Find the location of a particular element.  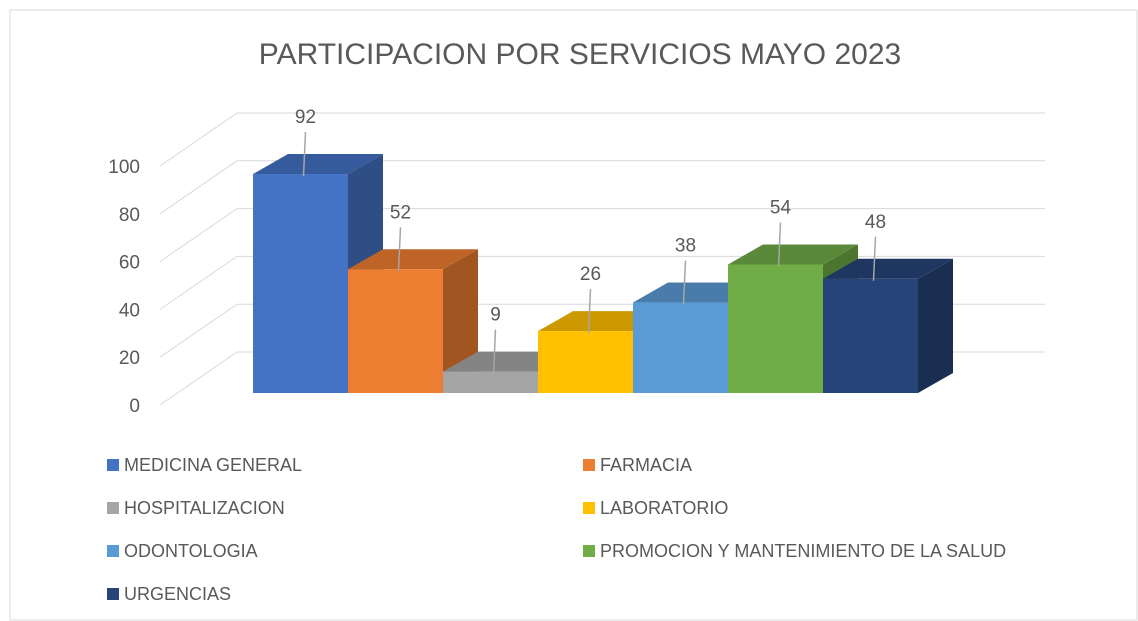

y-tick-label: 0 is located at coordinates (134, 406).